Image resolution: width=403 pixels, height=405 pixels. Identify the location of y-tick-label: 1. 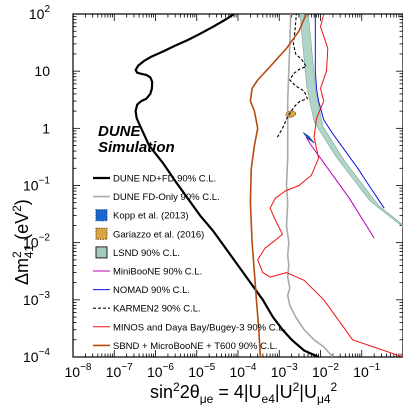
(46, 128).